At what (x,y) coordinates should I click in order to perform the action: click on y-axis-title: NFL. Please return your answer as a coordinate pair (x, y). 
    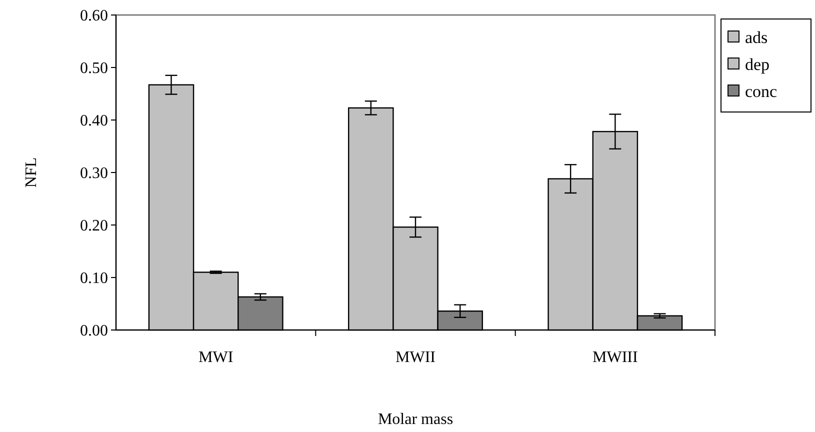
    Looking at the image, I should click on (31, 172).